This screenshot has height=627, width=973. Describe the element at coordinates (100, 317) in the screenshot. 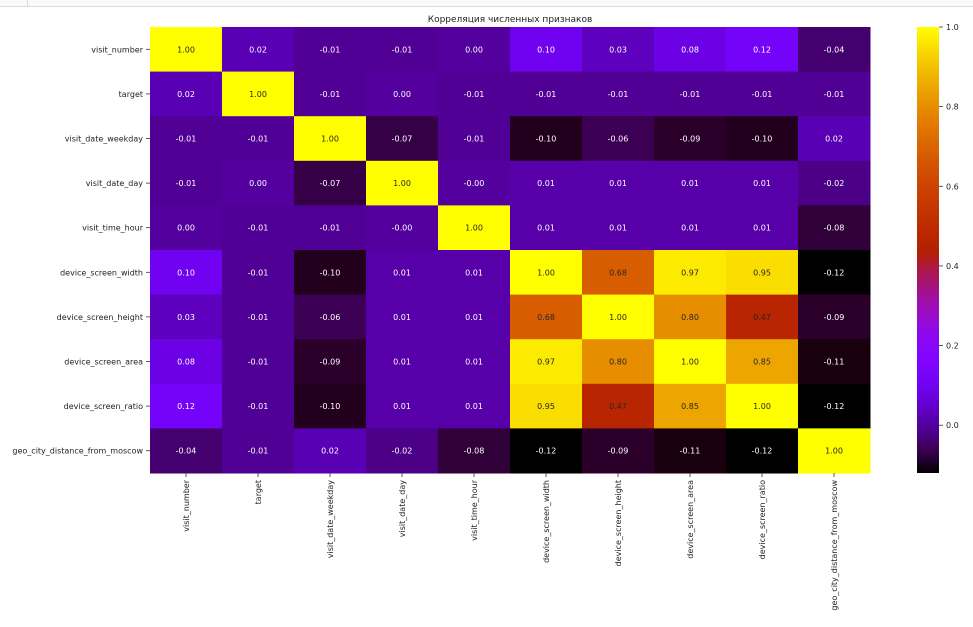

I see `y-tick-label: device_screen_height` at that location.